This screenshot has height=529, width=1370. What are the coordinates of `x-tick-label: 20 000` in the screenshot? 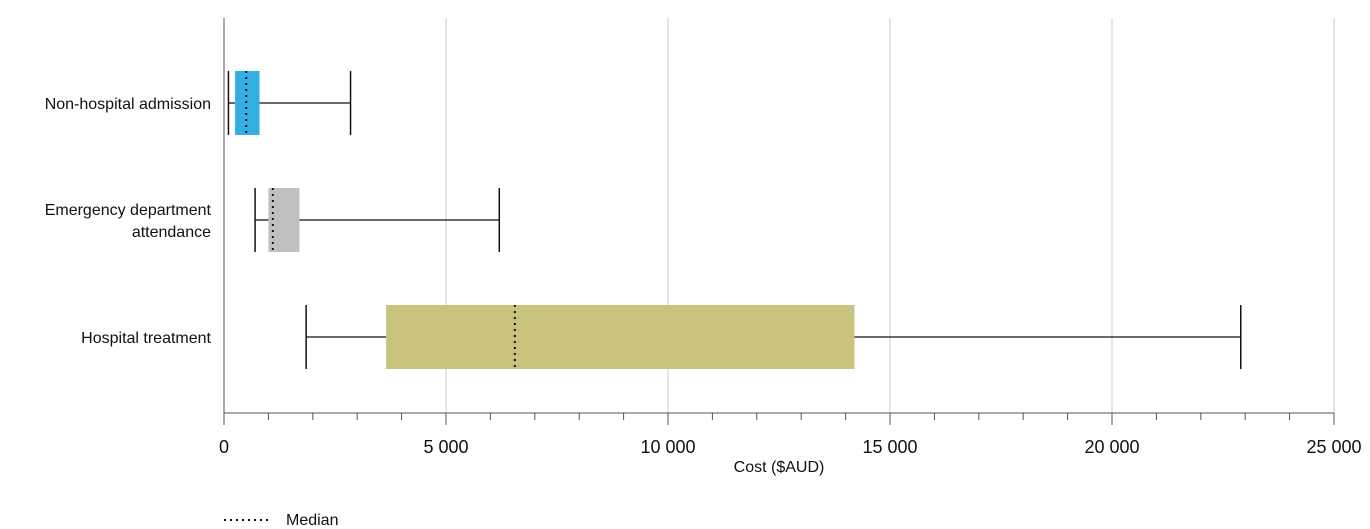 It's located at (1111, 447).